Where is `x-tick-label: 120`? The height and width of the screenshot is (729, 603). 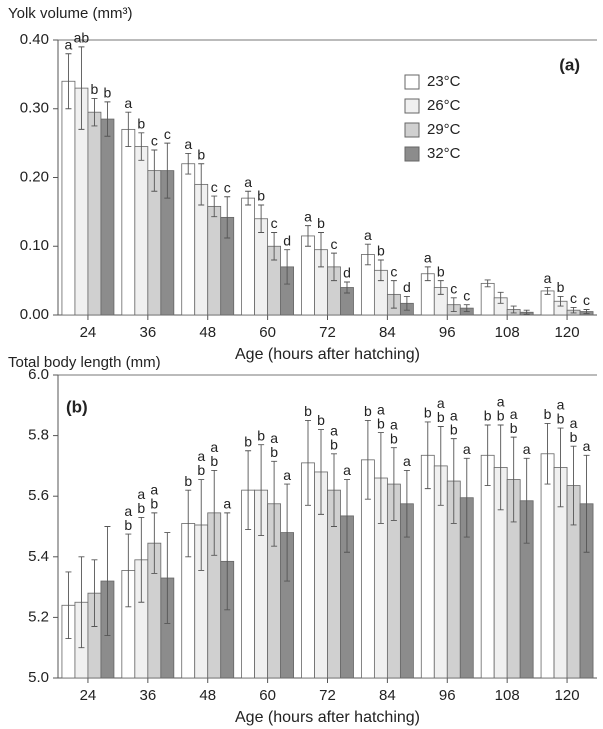 x-tick-label: 120 is located at coordinates (567, 332).